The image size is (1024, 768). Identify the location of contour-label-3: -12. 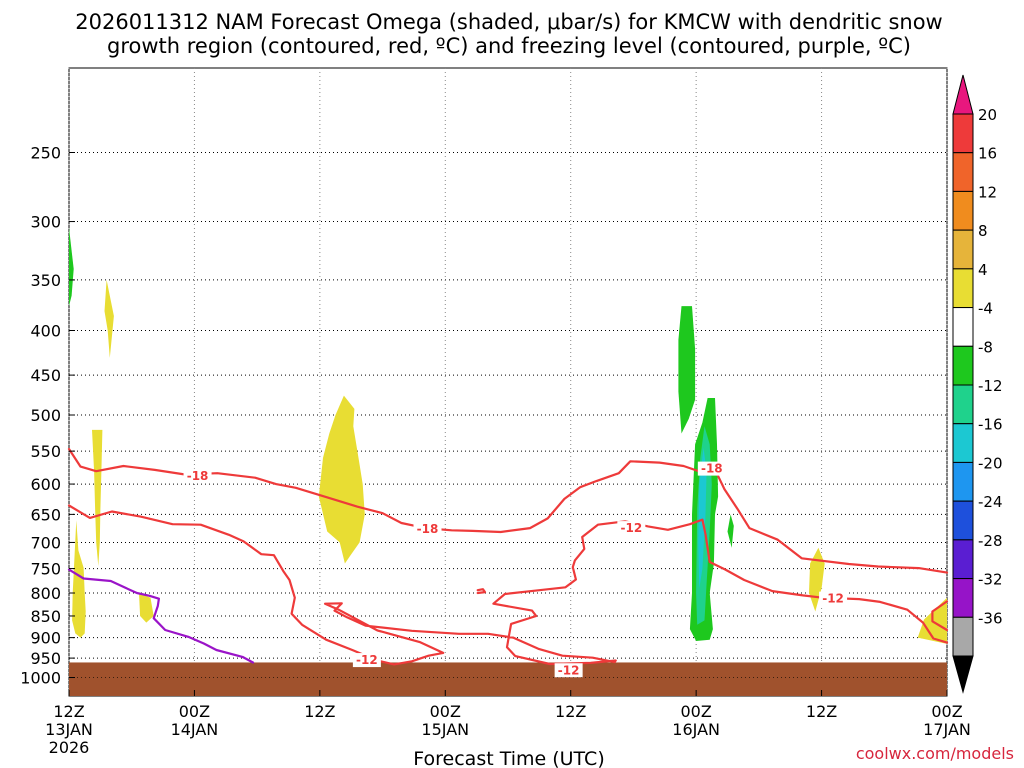
(631, 528).